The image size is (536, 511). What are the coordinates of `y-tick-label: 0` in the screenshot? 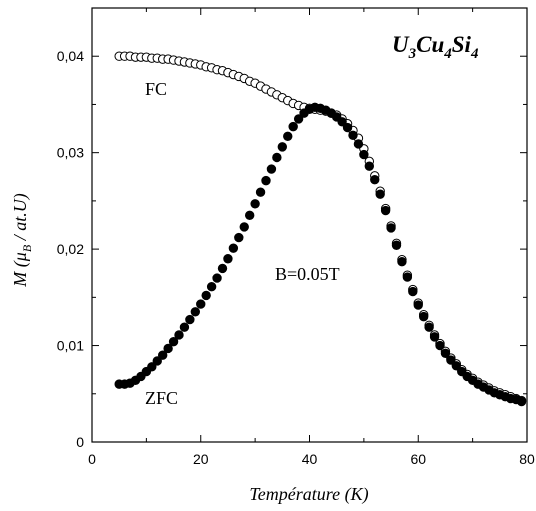 It's located at (80, 442).